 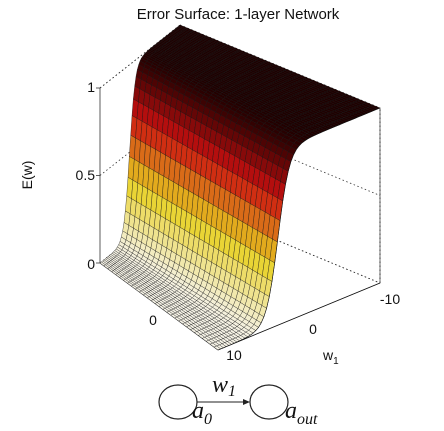 I want to click on front-tick-10: 10, so click(x=234, y=355).